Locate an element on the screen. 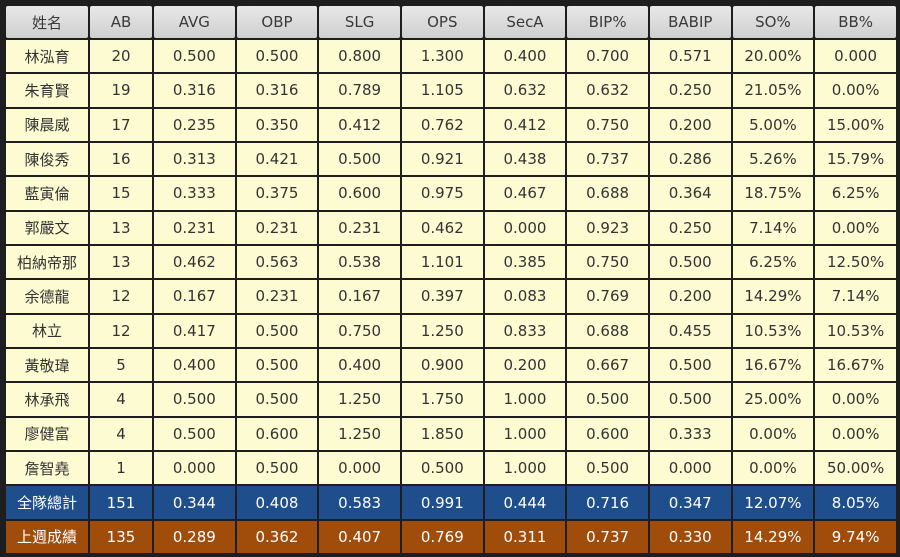 This screenshot has height=557, width=900. cell-ab: 20 is located at coordinates (121, 56).